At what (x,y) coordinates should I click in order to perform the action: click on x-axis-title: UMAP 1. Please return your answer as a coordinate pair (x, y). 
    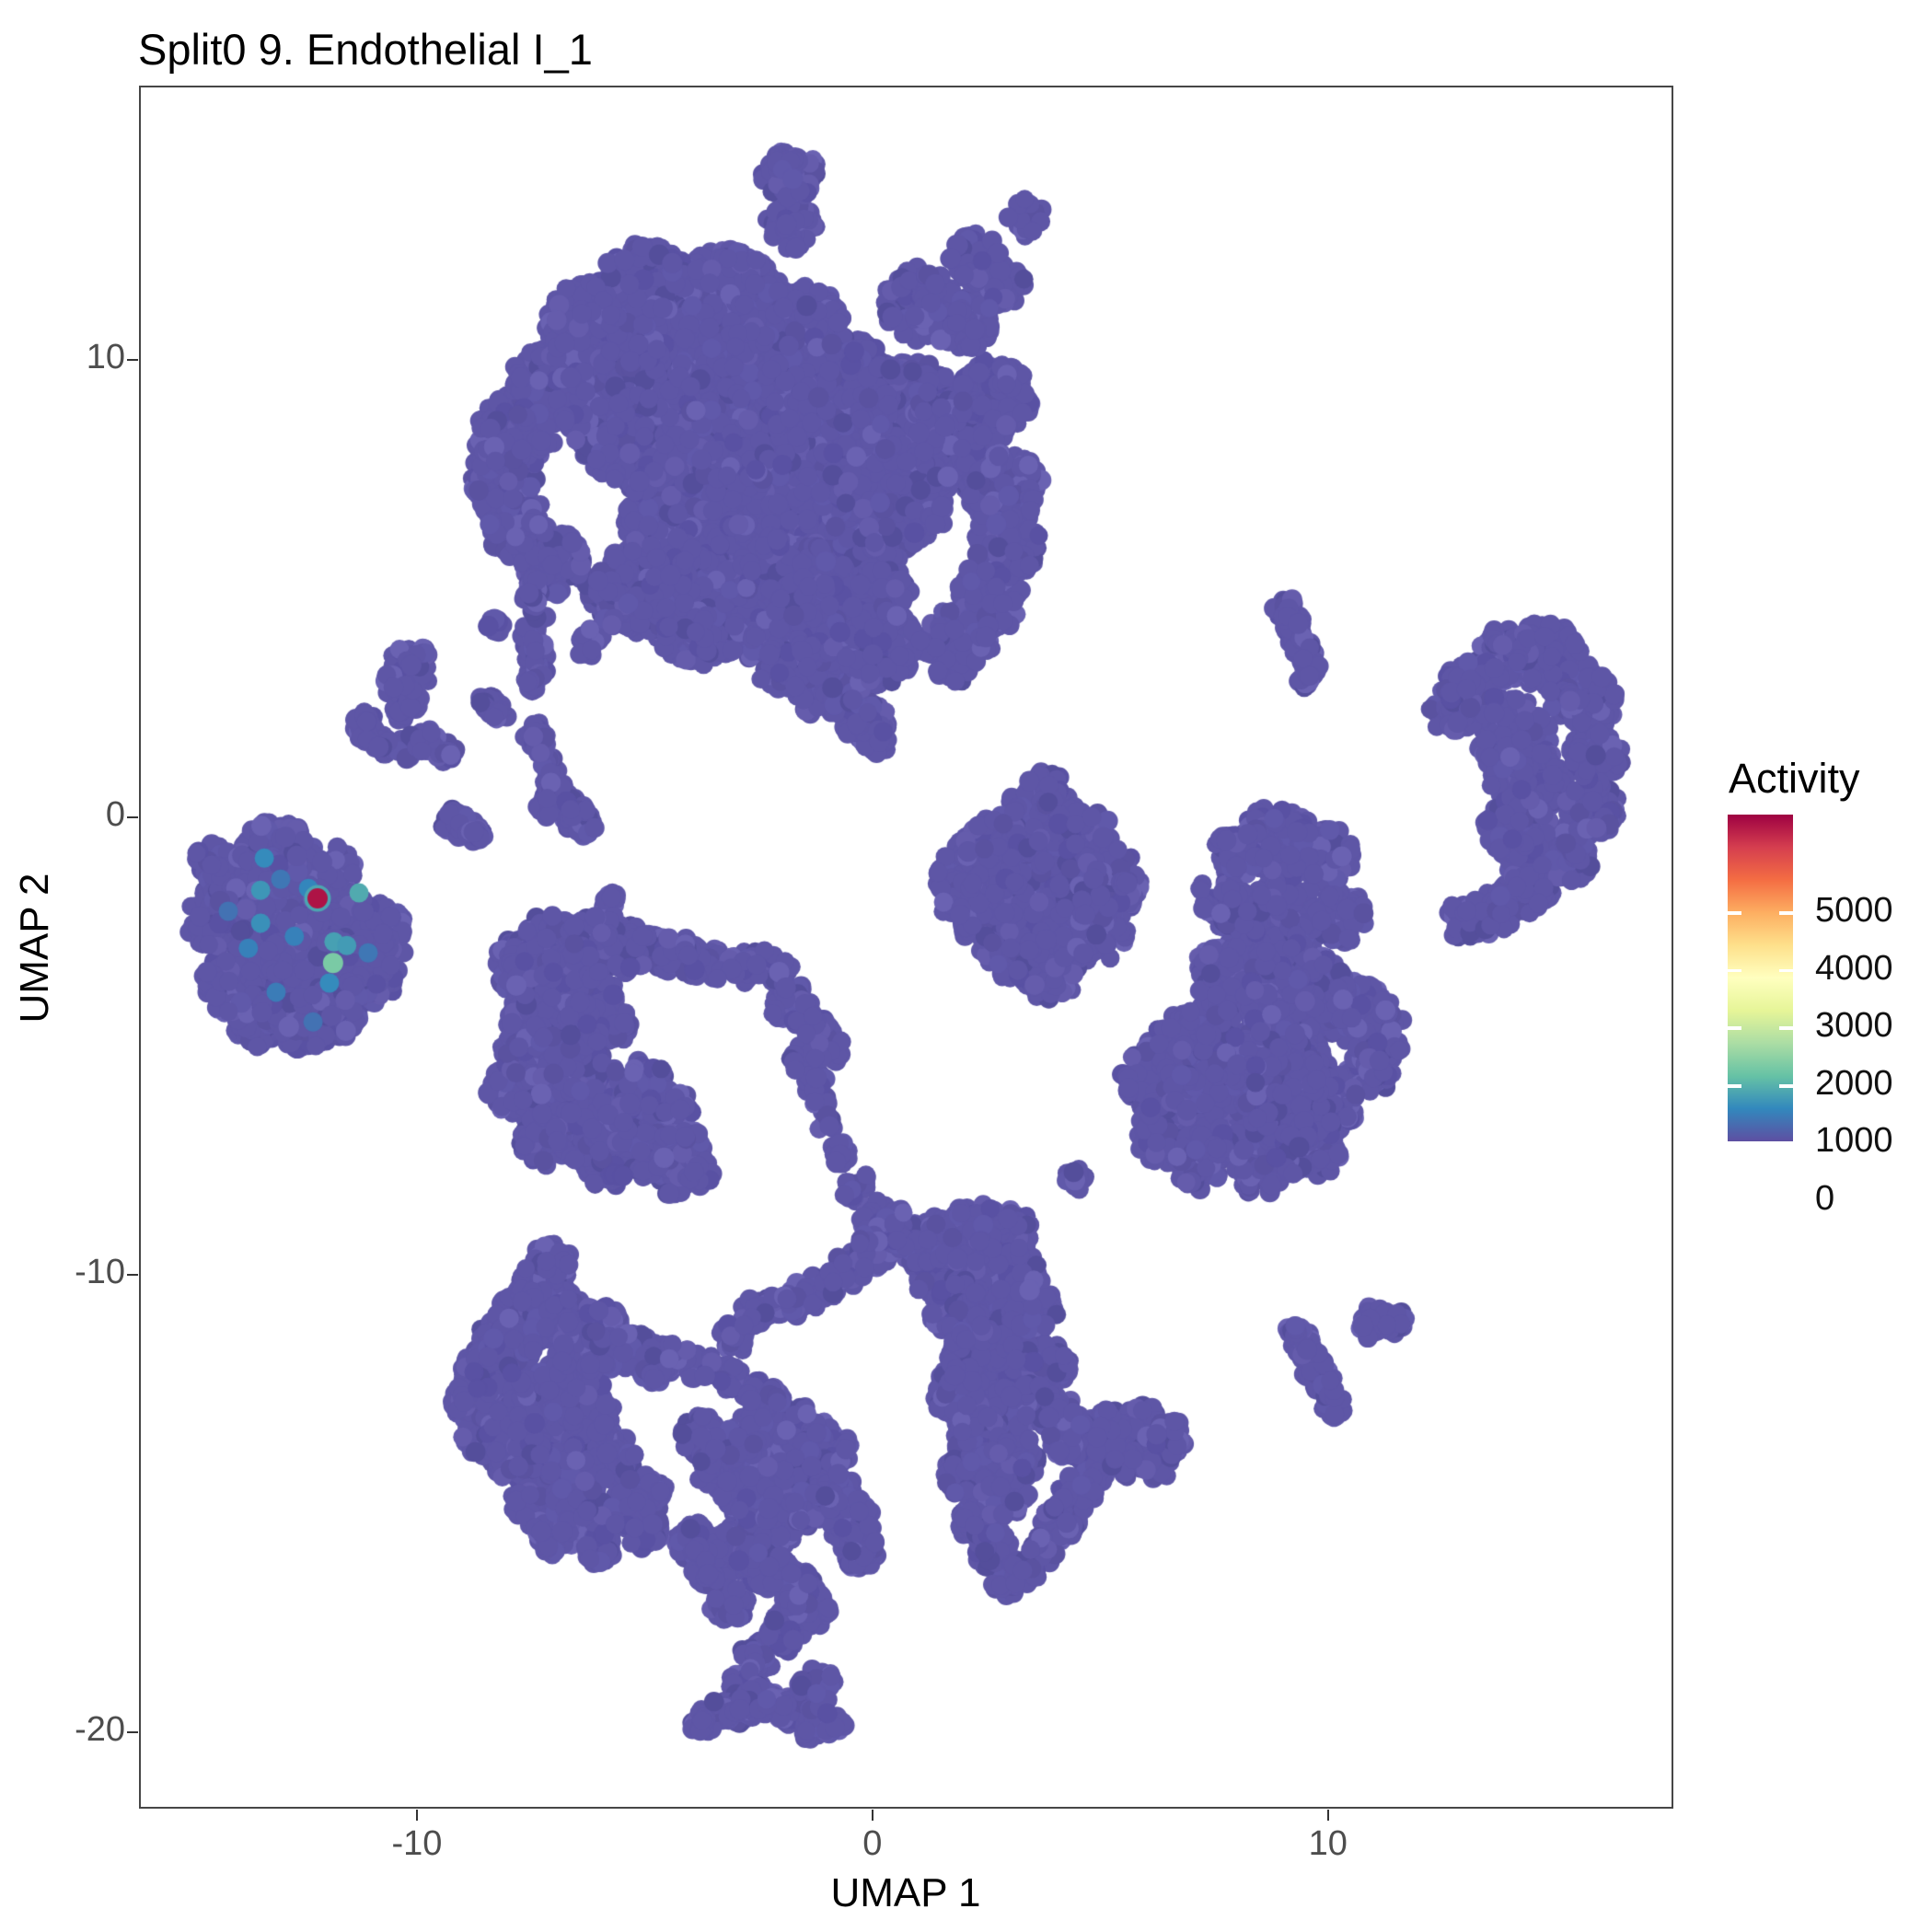
    Looking at the image, I should click on (906, 1893).